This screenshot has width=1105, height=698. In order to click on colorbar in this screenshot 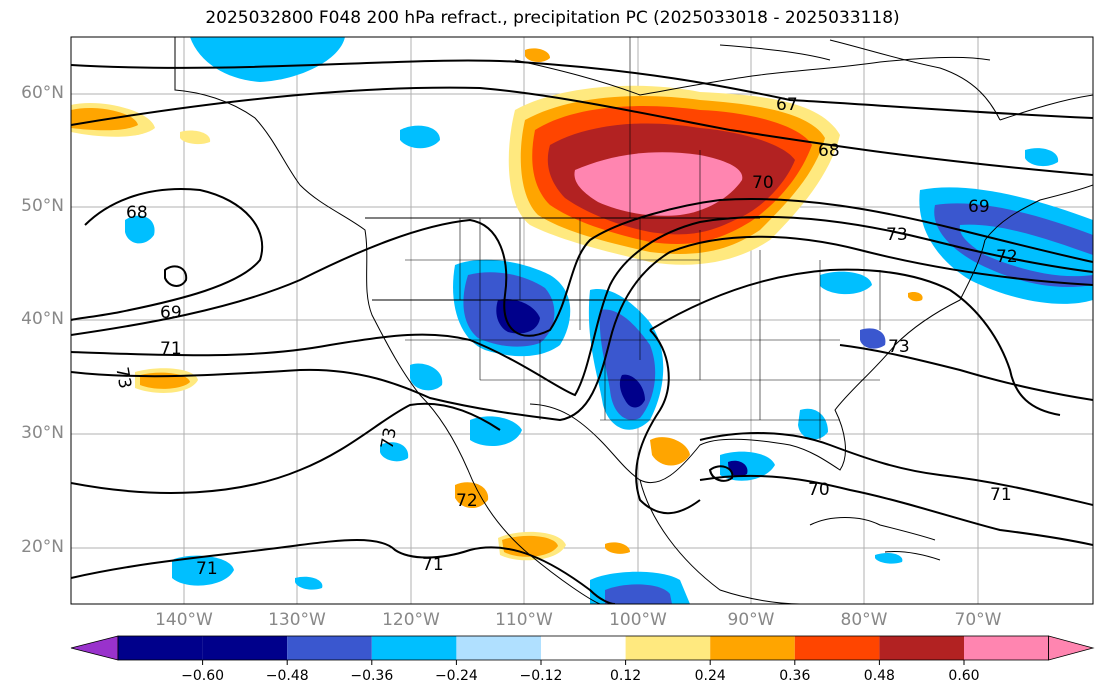, I will do `click(582, 650)`.